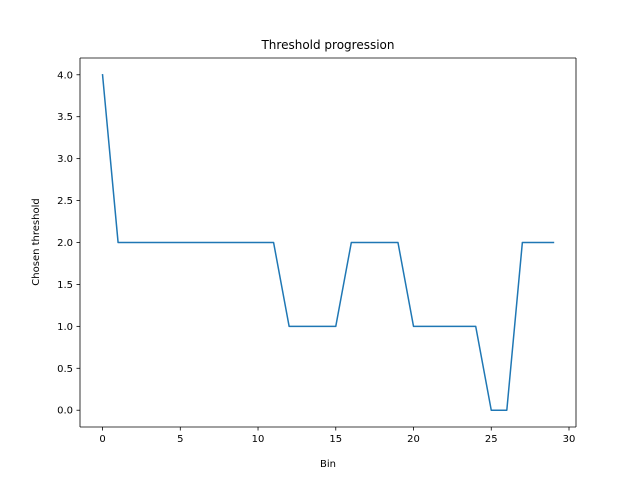 Image resolution: width=640 pixels, height=480 pixels. I want to click on y-tick-label: 4.0, so click(65, 75).